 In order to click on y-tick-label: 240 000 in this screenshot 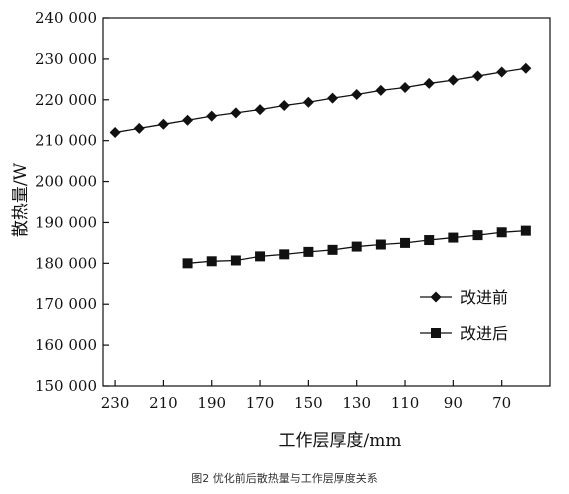, I will do `click(66, 18)`.